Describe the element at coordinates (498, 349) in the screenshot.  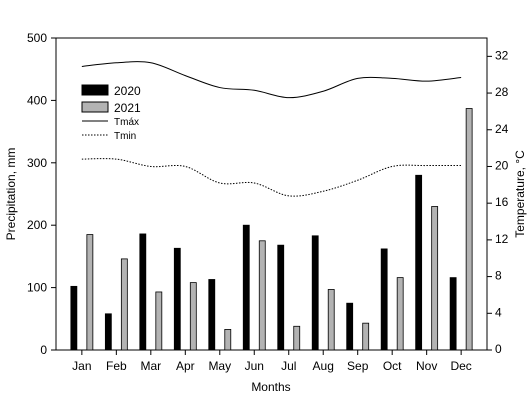
I see `right-tick-label: 0` at that location.